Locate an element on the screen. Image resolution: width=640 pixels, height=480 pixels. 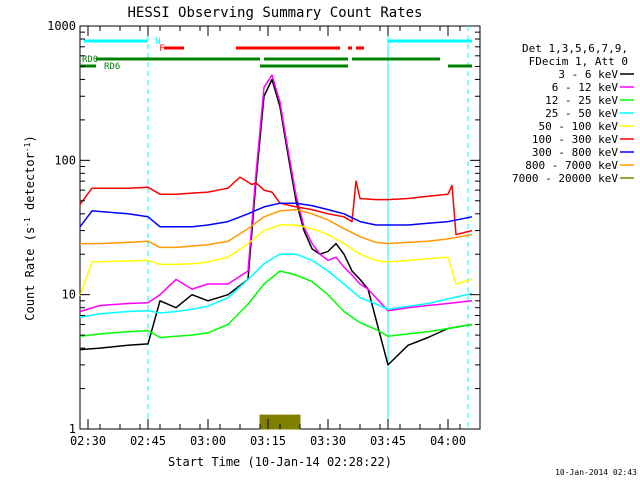
legend-entry: 25 - 50 keV is located at coordinates (581, 113).